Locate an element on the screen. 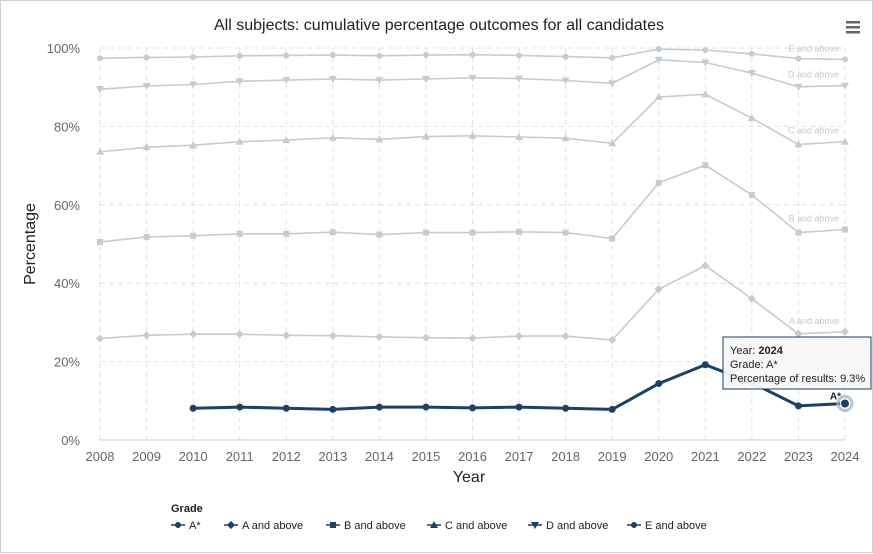  legend-item-b-and-above: B and above is located at coordinates (366, 526).